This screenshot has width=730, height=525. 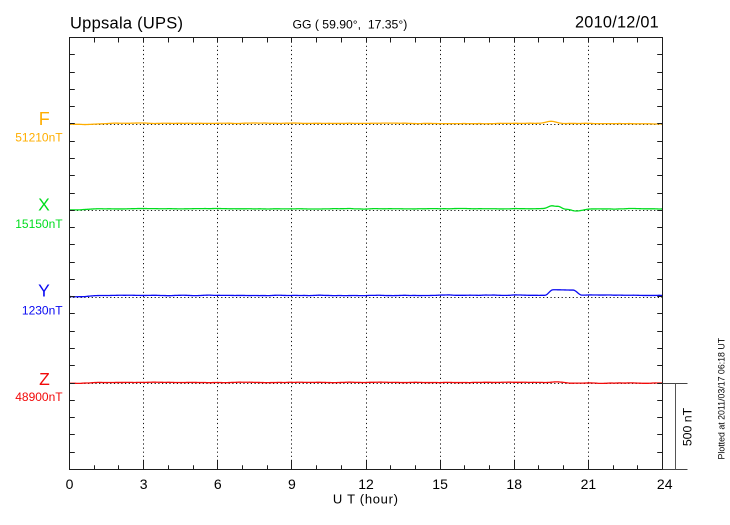 I want to click on svg-text: 51210nT, so click(x=39, y=138).